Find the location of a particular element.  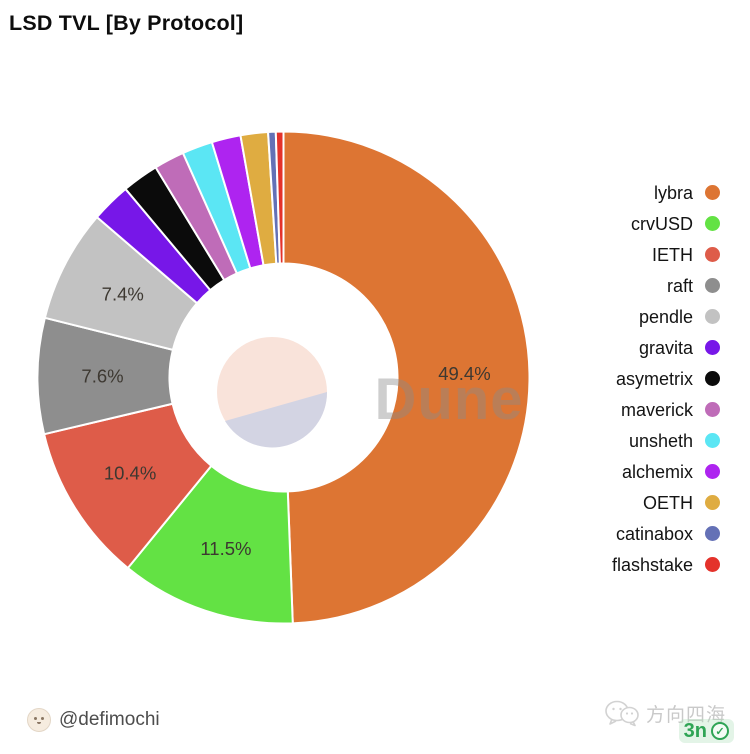

legend-label: raft is located at coordinates (679, 285).